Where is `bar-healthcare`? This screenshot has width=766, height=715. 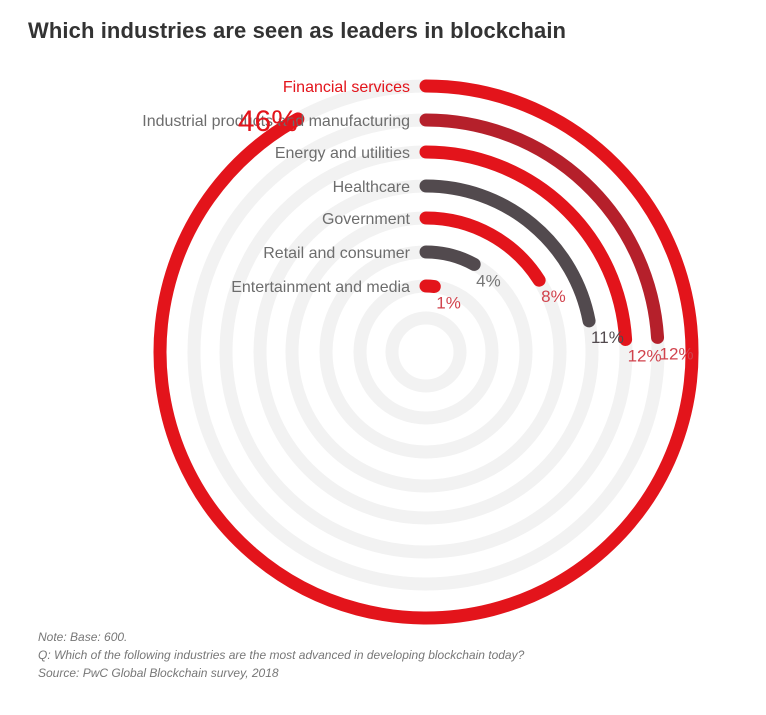 bar-healthcare is located at coordinates (507, 253).